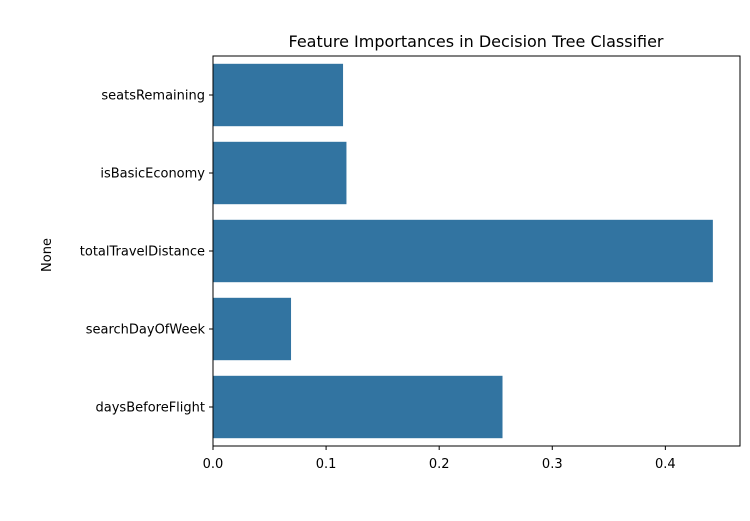 This screenshot has width=750, height=521. What do you see at coordinates (552, 464) in the screenshot?
I see `x-tick-label: 0.3` at bounding box center [552, 464].